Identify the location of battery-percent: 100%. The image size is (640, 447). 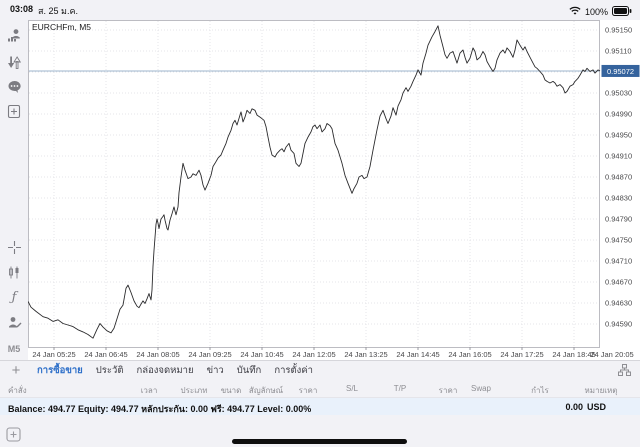
(596, 12).